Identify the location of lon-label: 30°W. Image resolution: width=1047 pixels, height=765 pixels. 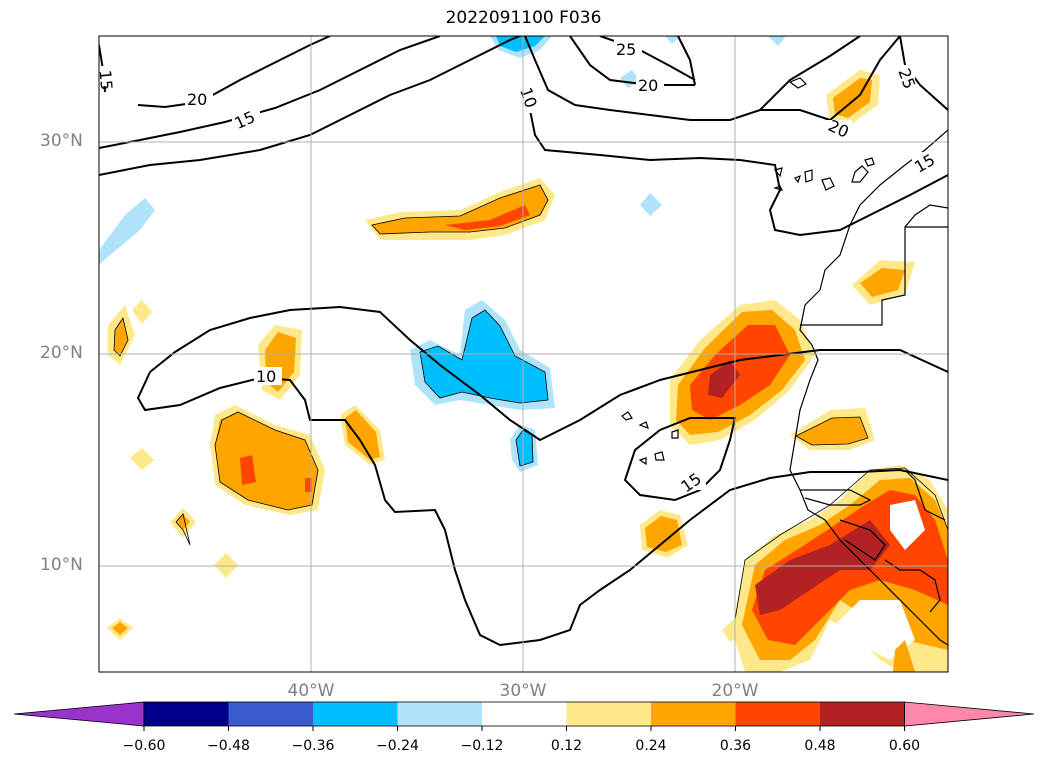
(523, 691).